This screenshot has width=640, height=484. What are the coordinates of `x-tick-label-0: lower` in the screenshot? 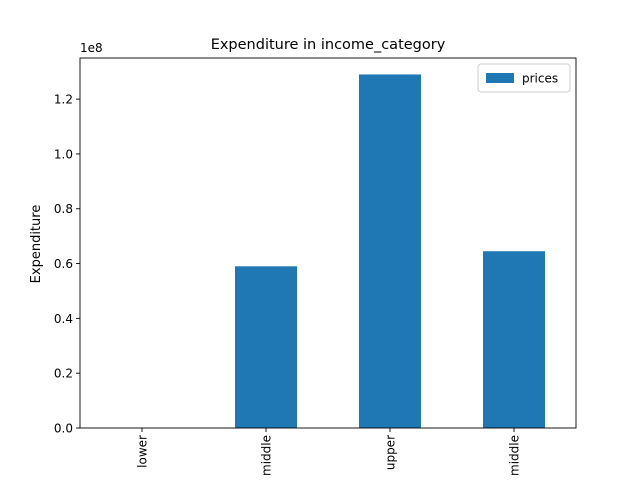 It's located at (143, 451).